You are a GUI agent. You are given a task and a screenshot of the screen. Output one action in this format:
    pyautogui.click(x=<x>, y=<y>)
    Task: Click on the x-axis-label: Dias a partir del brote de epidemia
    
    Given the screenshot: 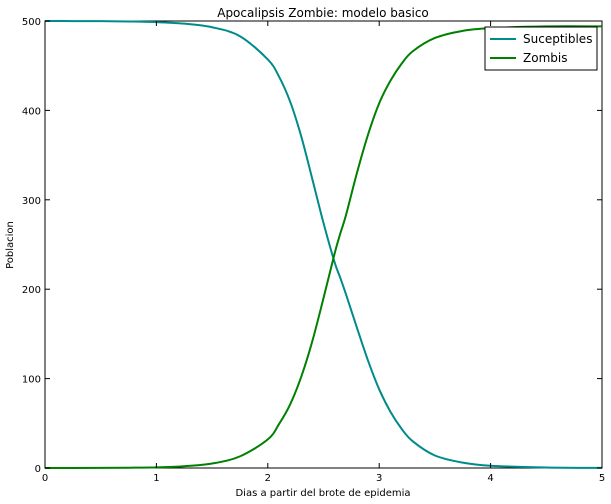 What is the action you would take?
    pyautogui.click(x=322, y=493)
    